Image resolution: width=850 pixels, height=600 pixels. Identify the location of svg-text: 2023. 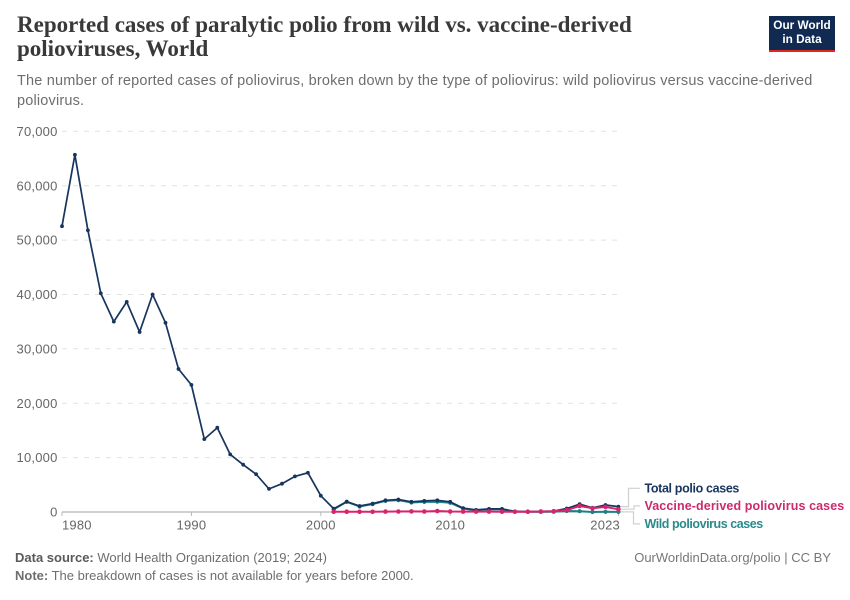
(605, 525).